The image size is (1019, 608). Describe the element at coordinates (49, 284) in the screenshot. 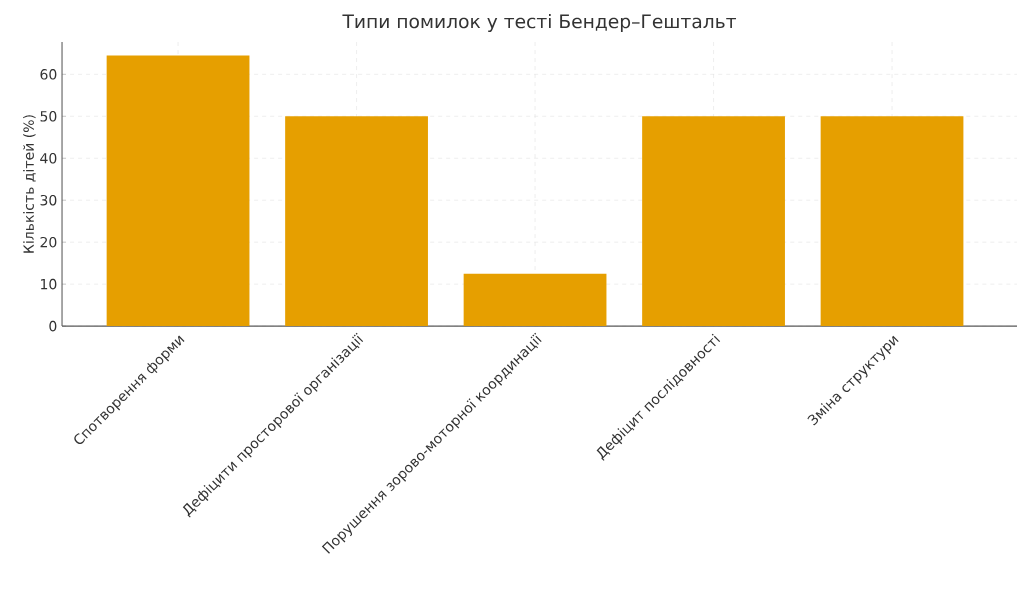

I see `y-tick-label: 10` at that location.